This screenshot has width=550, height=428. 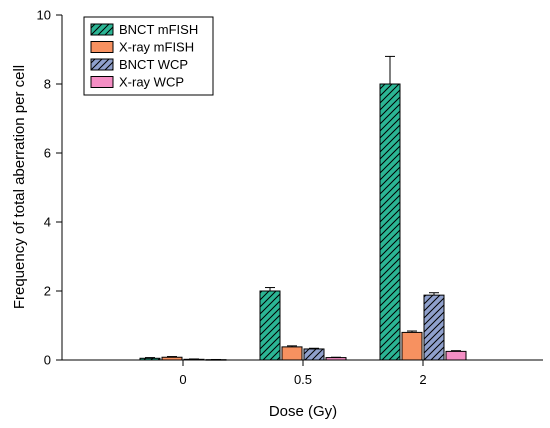 I want to click on legend-label: X-ray mFISH, so click(x=156, y=47).